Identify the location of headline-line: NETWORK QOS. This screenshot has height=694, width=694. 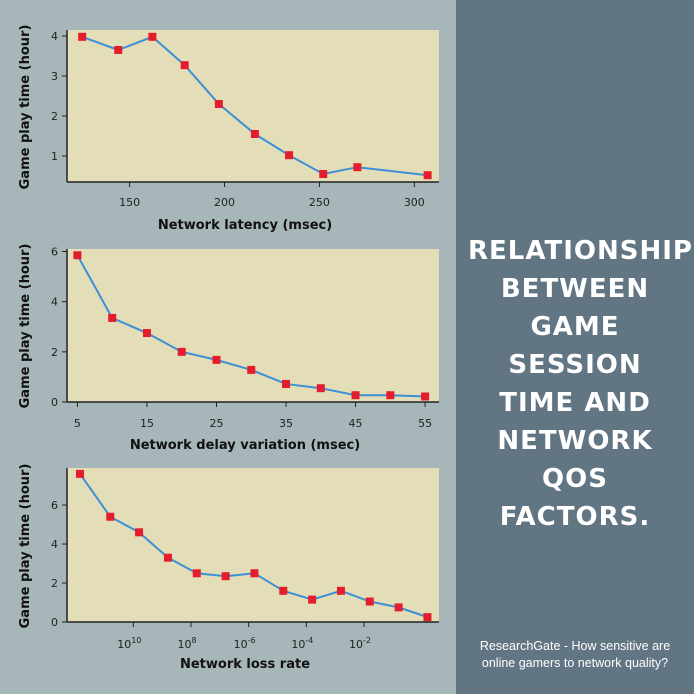
(575, 460).